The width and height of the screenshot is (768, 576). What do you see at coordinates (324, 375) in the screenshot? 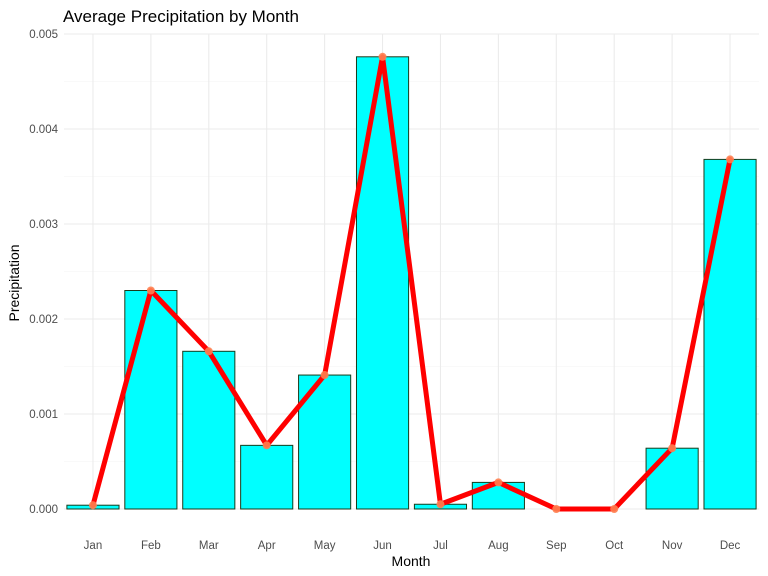
I see `point-may` at bounding box center [324, 375].